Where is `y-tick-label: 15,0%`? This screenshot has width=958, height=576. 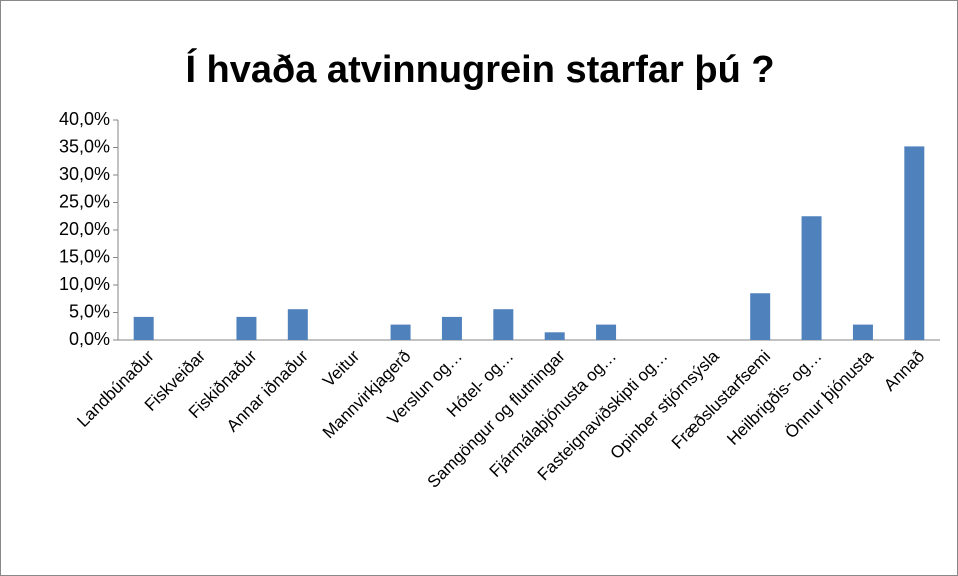
y-tick-label: 15,0% is located at coordinates (84, 256).